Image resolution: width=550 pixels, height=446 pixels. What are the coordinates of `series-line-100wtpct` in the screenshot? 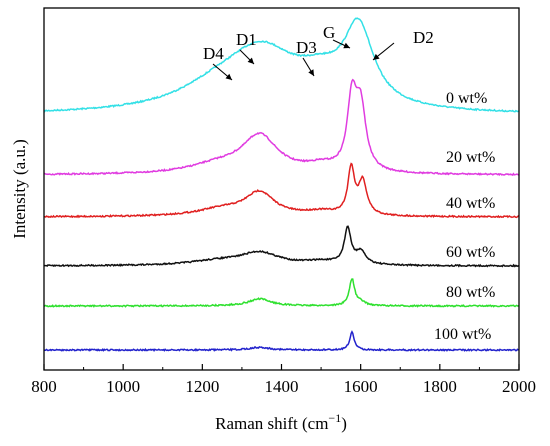 It's located at (281, 341).